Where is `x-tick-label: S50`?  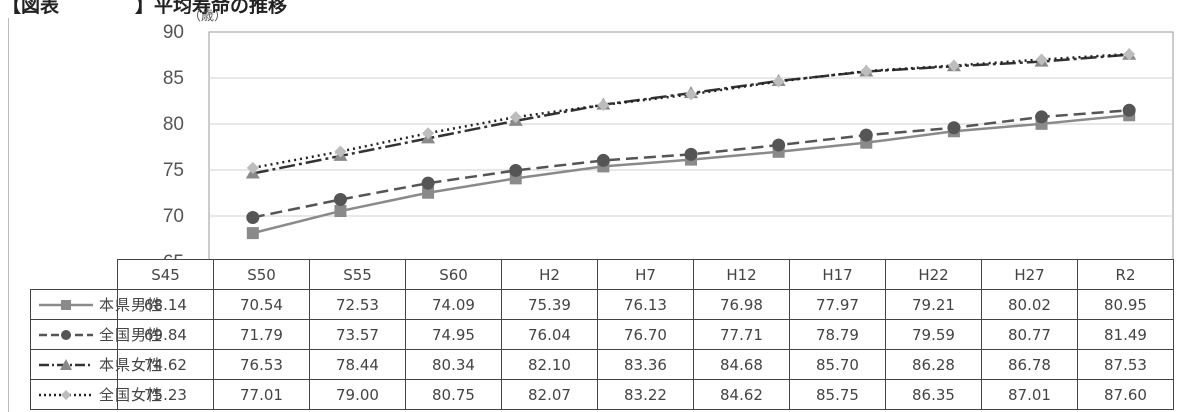 x-tick-label: S50 is located at coordinates (261, 274).